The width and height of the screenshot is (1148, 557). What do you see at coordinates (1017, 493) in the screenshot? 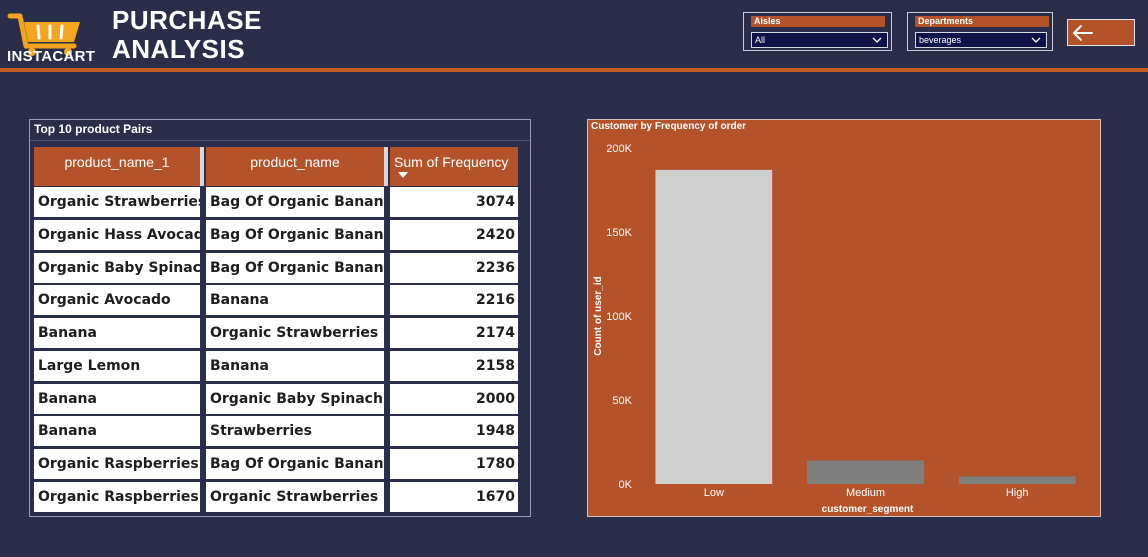
I see `x-tick-label: High` at bounding box center [1017, 493].